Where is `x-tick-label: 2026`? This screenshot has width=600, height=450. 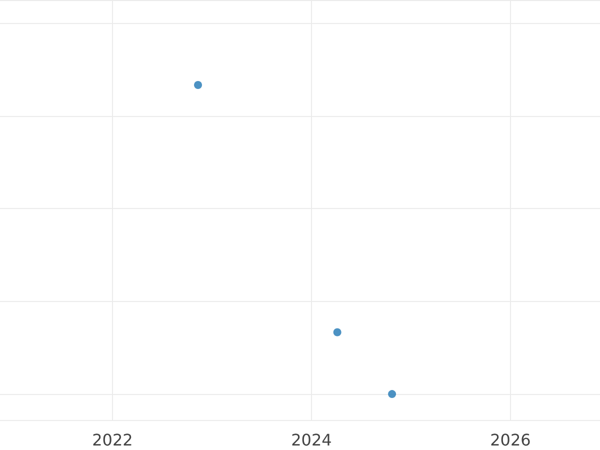
x-tick-label: 2026 is located at coordinates (510, 440).